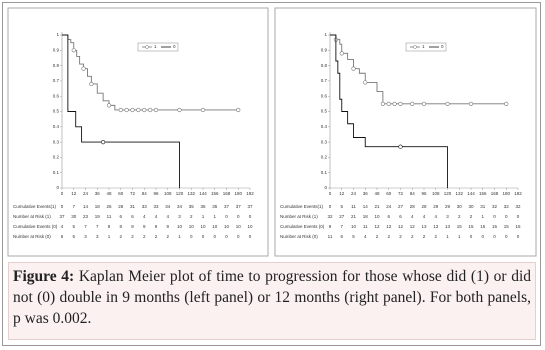 This screenshot has width=545, height=350. What do you see at coordinates (97, 236) in the screenshot?
I see `risk-cell: 3` at bounding box center [97, 236].